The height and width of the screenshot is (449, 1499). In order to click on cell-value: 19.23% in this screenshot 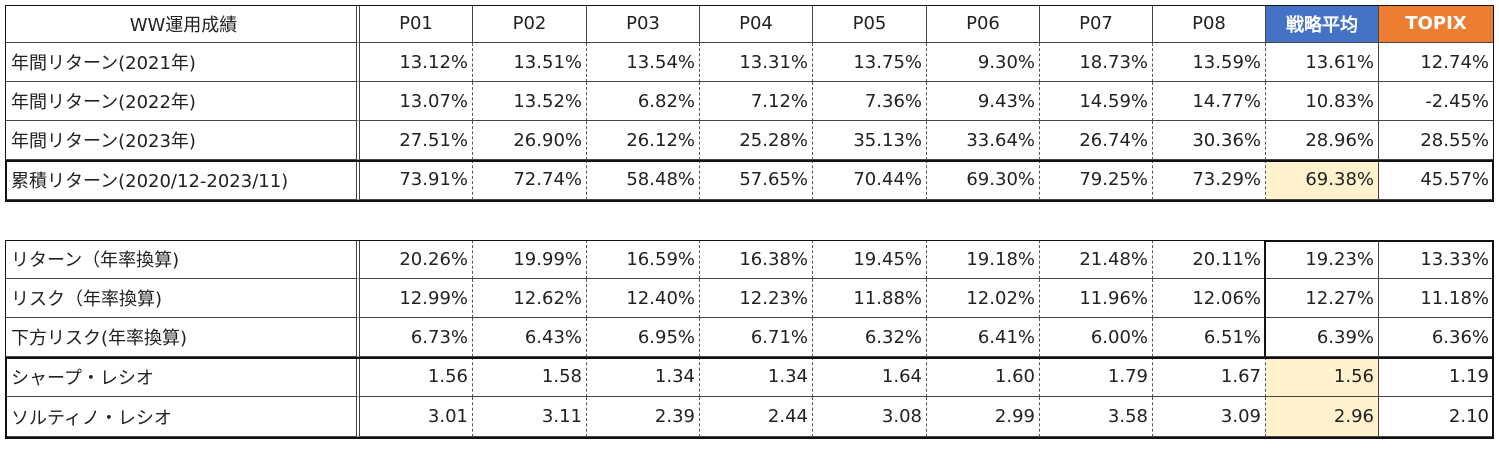, I will do `click(1322, 259)`.